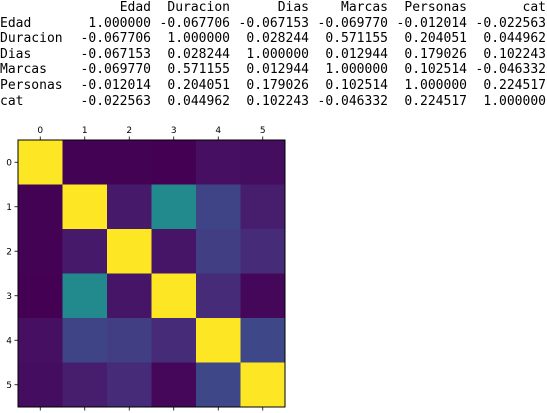 The image size is (547, 413). I want to click on table-cell: -0.046332, so click(352, 101).